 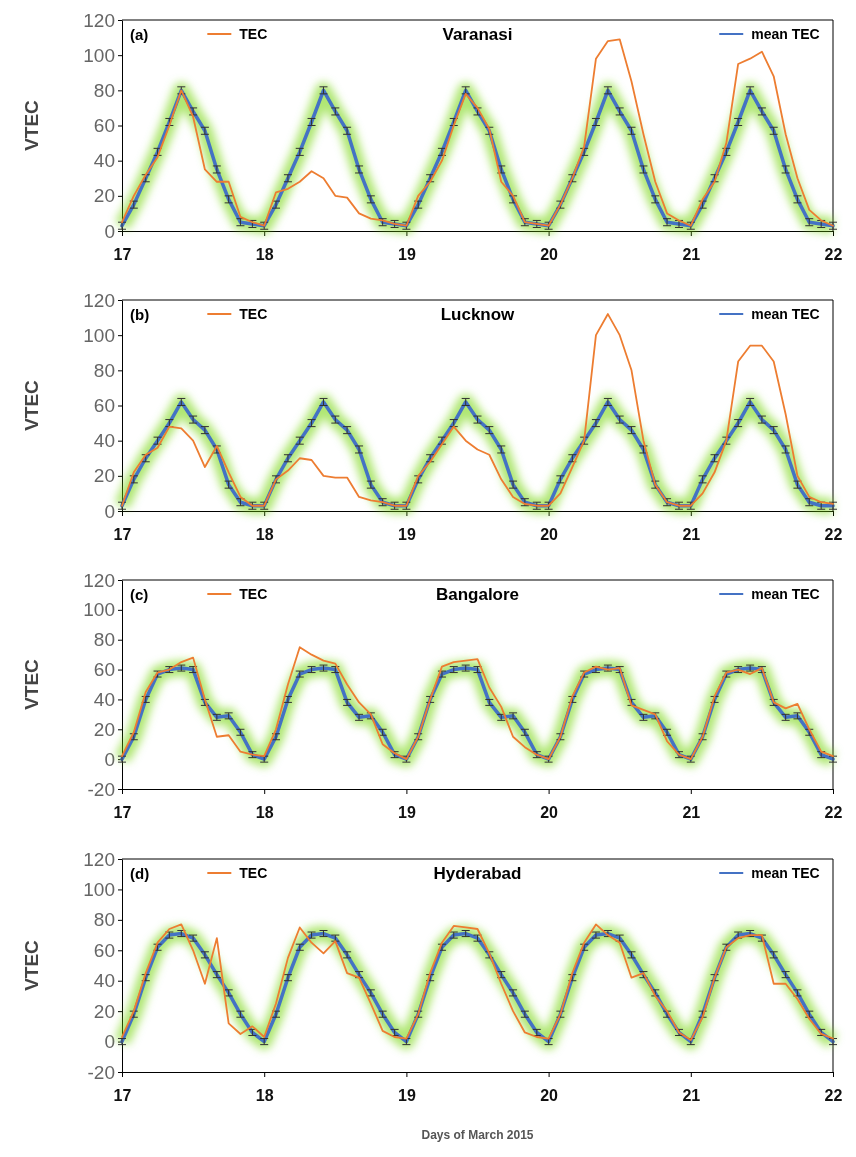 What do you see at coordinates (139, 34) in the screenshot?
I see `annotation: (a)` at bounding box center [139, 34].